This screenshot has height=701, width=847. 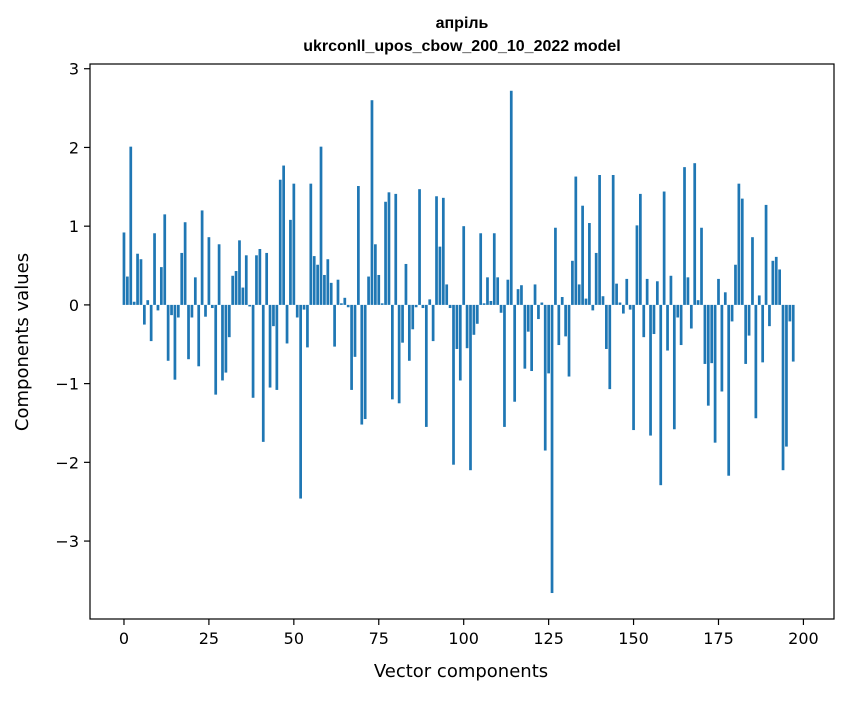 I want to click on y-axis-ticks: 3 2 1 0 −1 −2 −3, so click(x=72, y=305).